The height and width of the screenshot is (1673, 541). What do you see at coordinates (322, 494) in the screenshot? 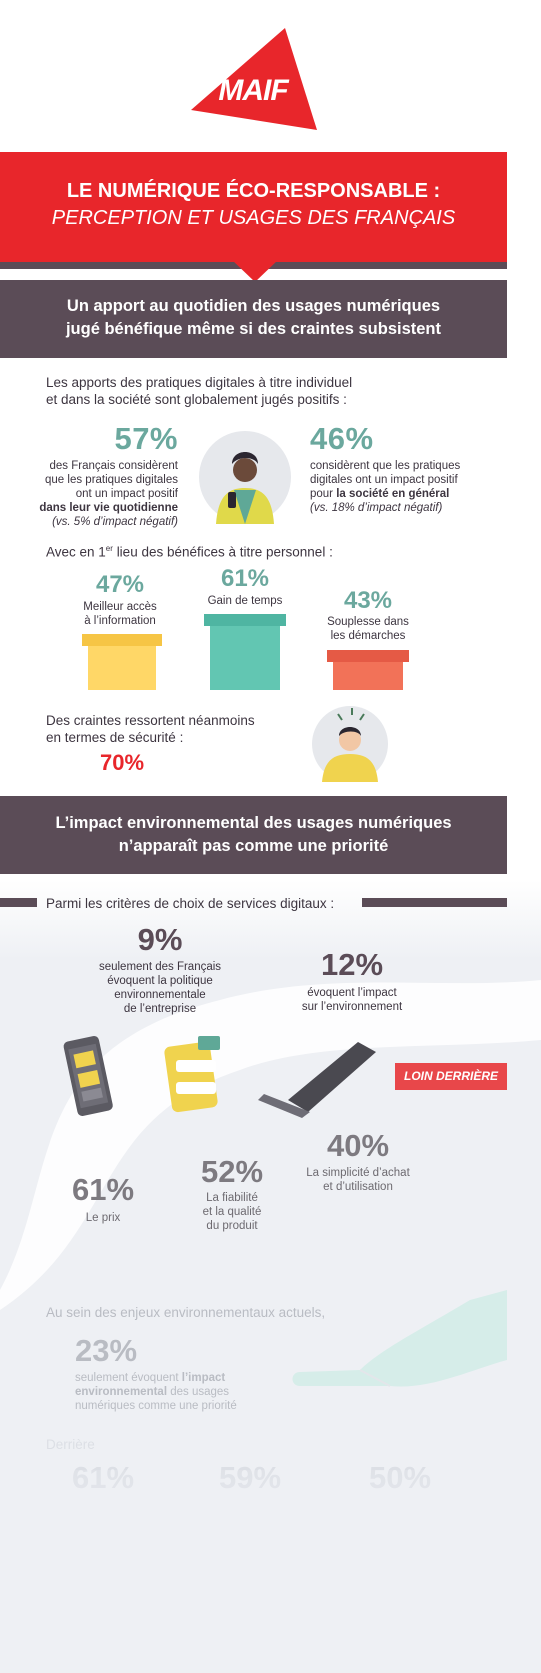
I see `stat-text: pour` at bounding box center [322, 494].